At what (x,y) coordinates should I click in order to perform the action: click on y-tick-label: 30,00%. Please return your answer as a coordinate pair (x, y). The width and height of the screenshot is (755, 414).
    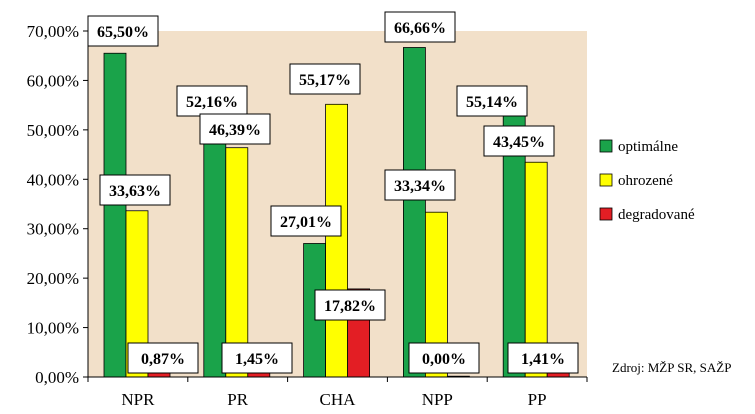
    Looking at the image, I should click on (53, 229).